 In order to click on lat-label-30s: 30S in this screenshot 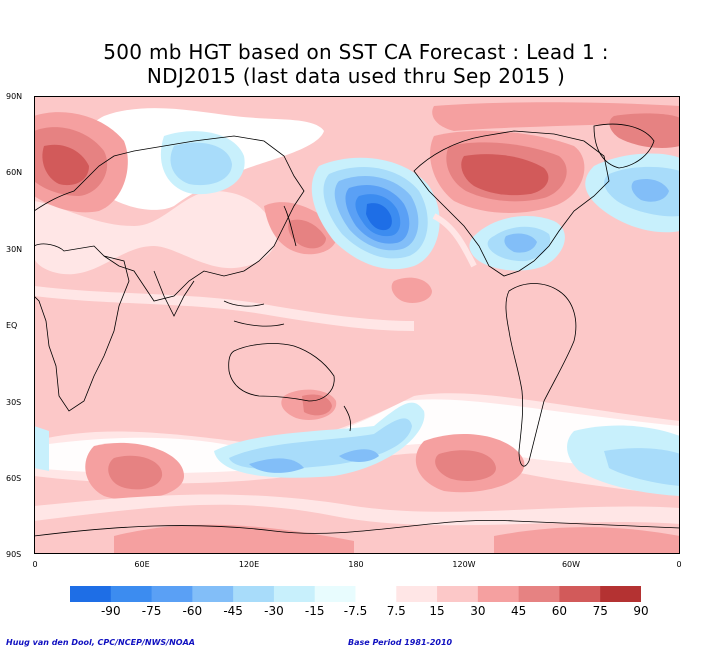, I will do `click(14, 402)`.